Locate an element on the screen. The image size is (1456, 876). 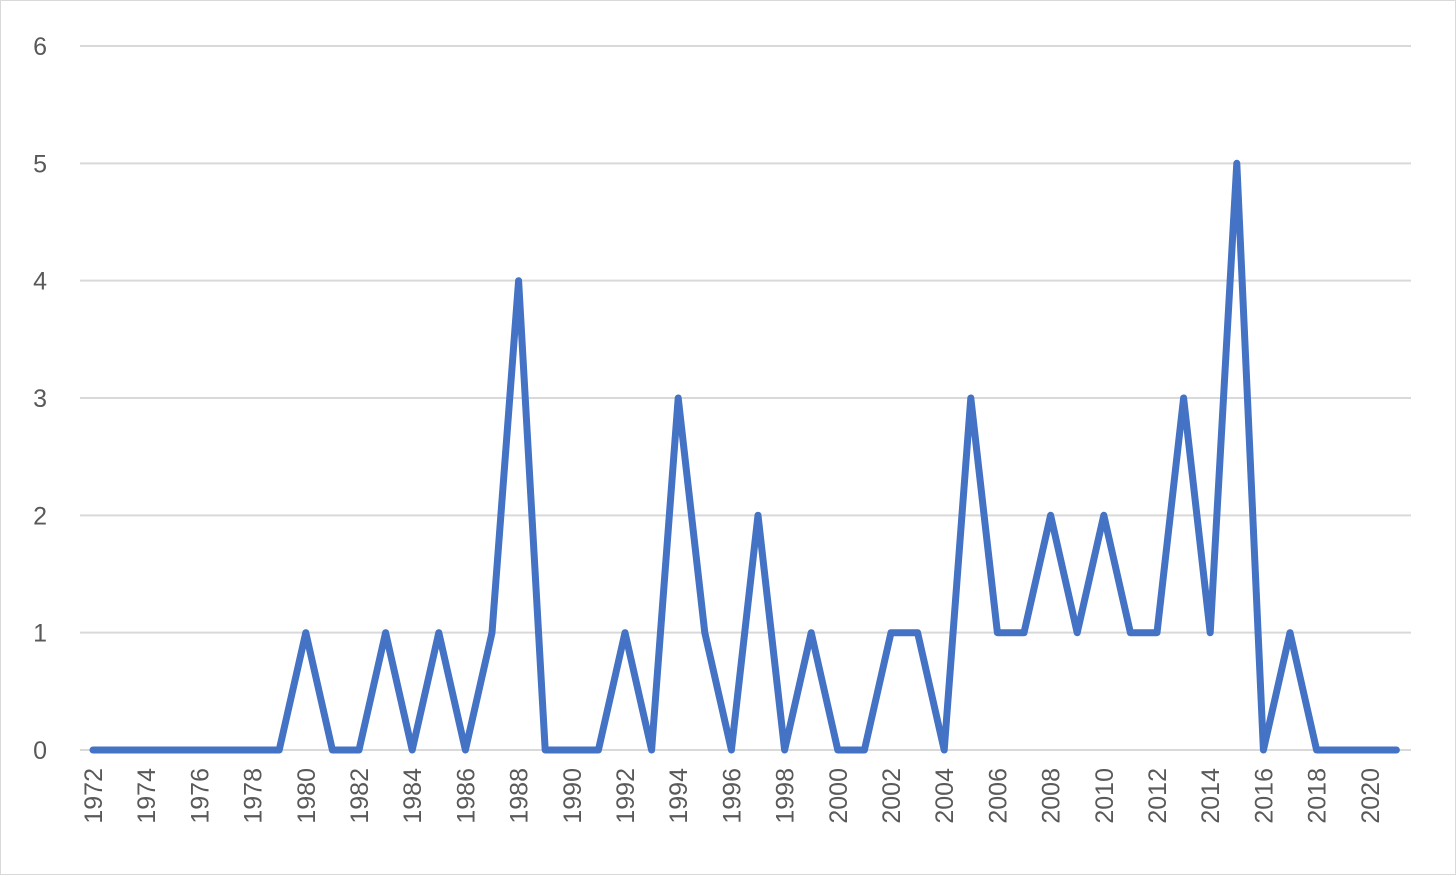
x-tick-label: 2016 is located at coordinates (1264, 796).